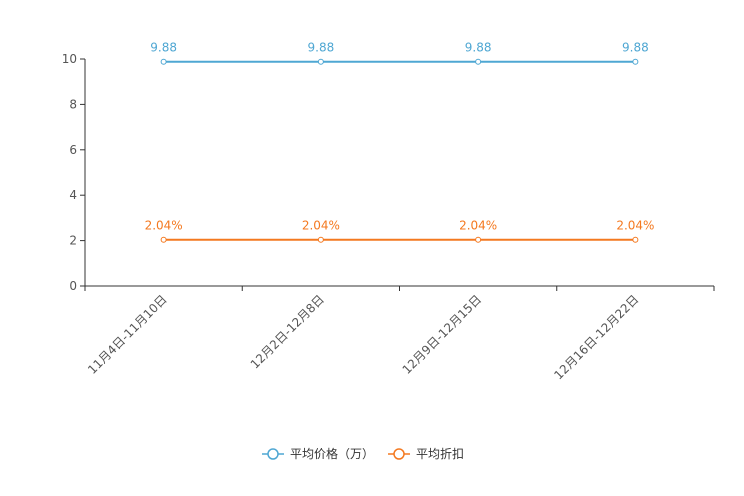 The height and width of the screenshot is (496, 744). What do you see at coordinates (69, 59) in the screenshot?
I see `y-tick-label: 10` at bounding box center [69, 59].